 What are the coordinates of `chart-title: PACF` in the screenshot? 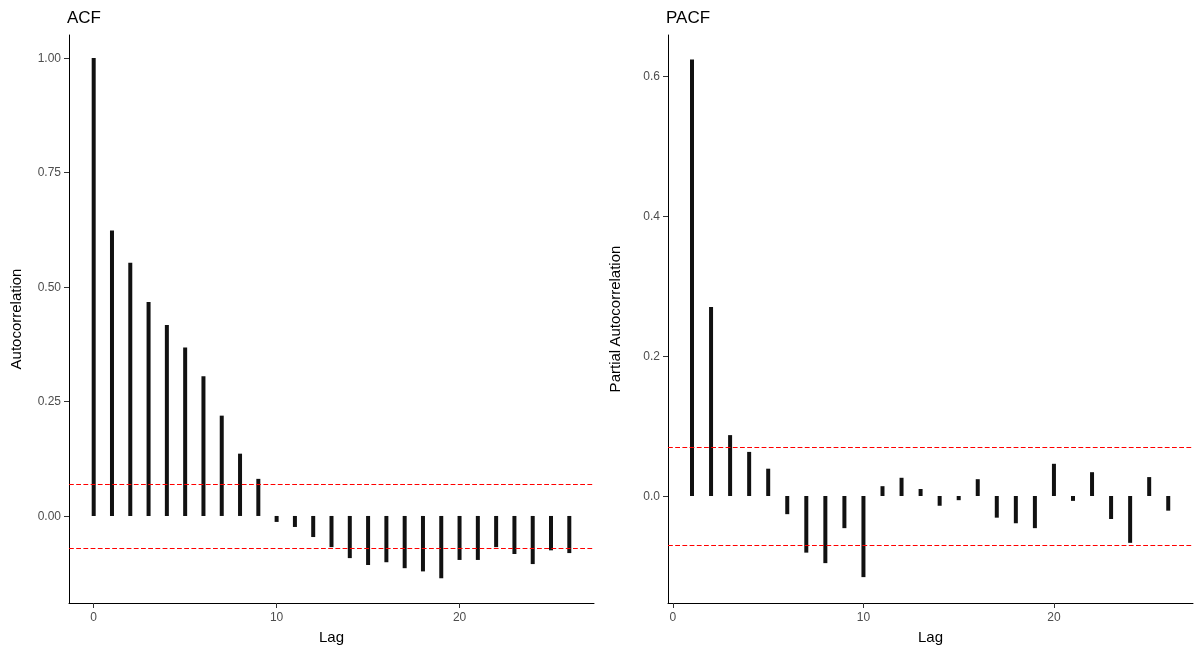 It's located at (688, 17).